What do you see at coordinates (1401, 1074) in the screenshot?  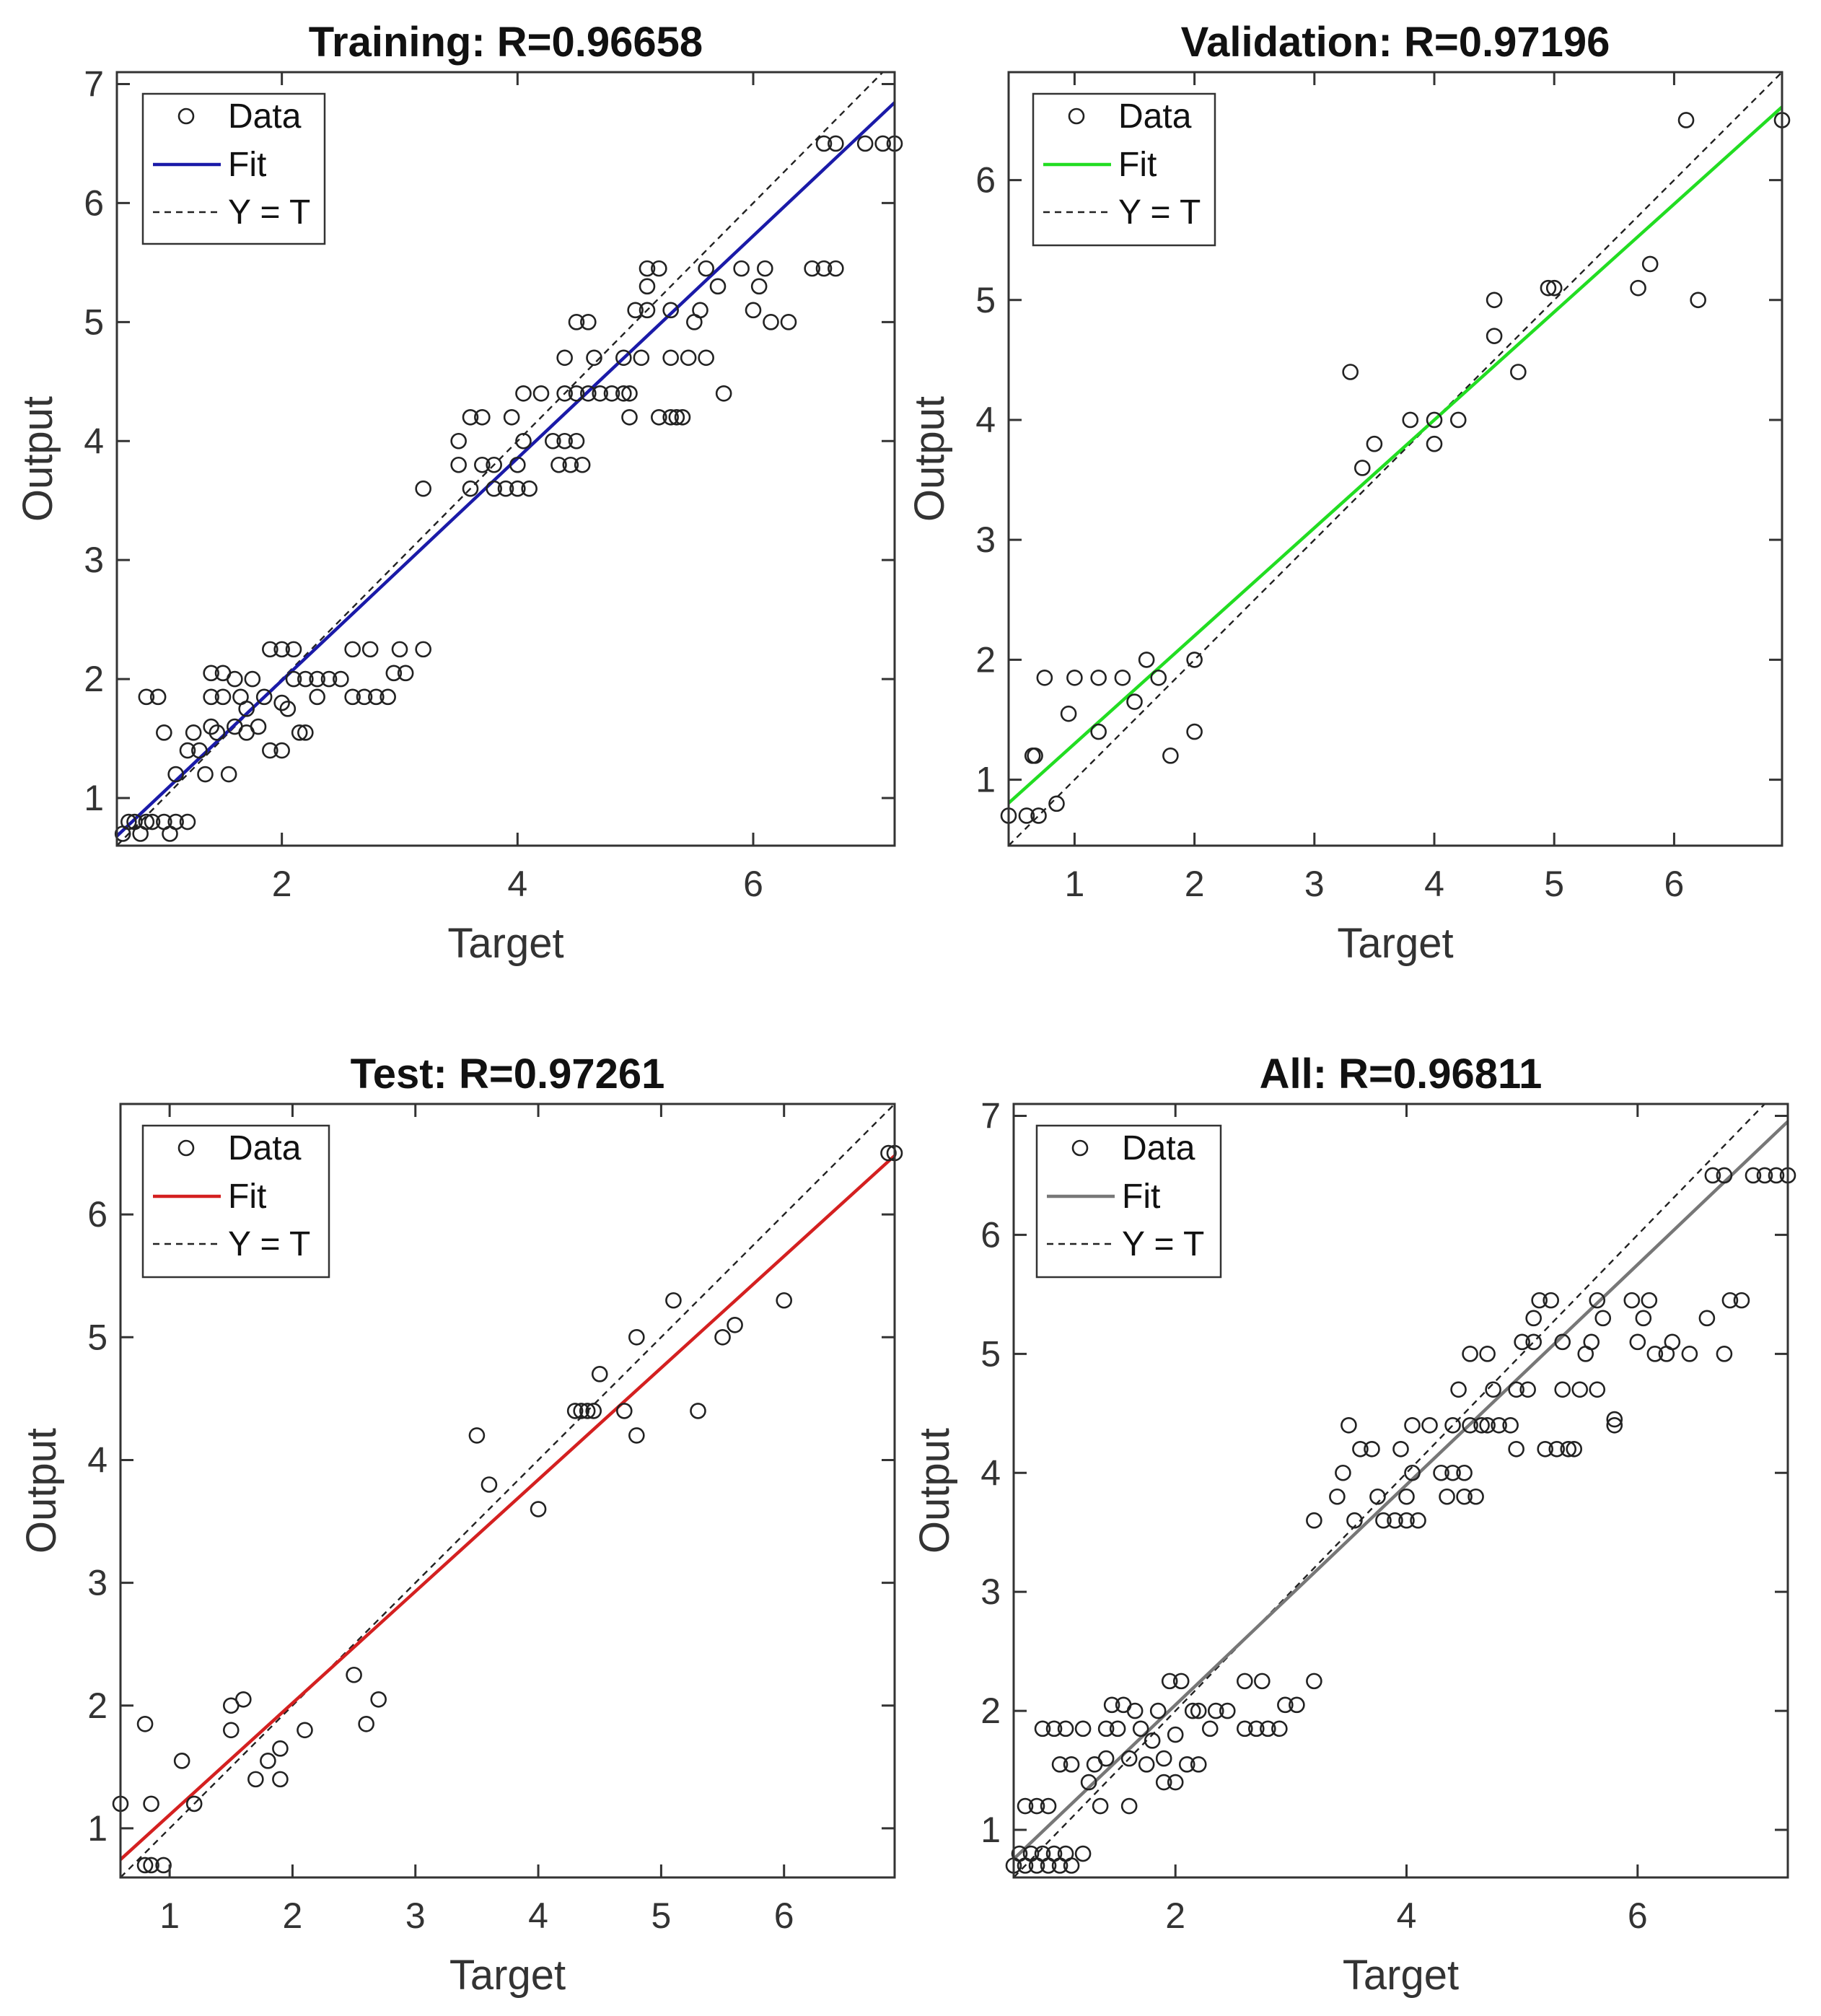 I see `chart-title: All: R=0.96811` at bounding box center [1401, 1074].